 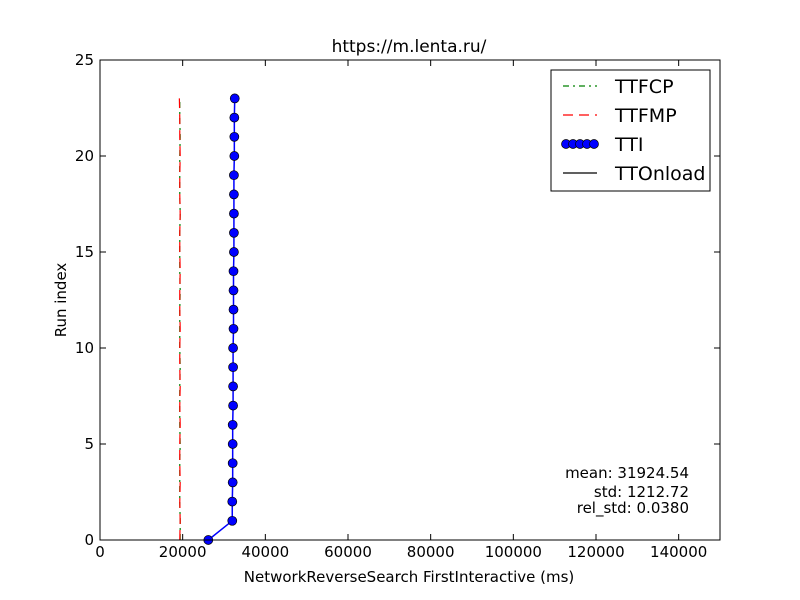 I want to click on legend-box, so click(x=630, y=130).